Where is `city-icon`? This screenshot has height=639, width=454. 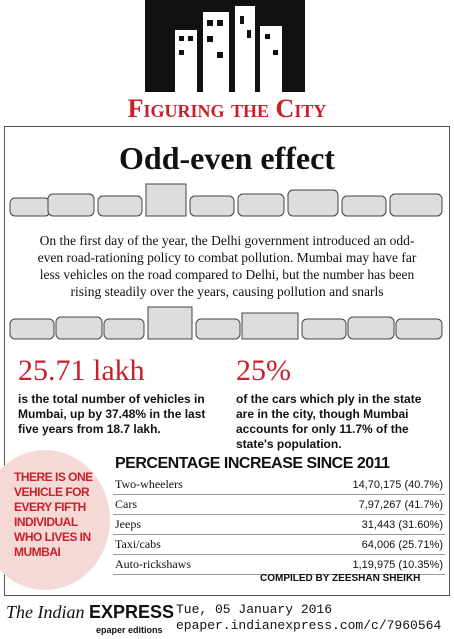 city-icon is located at coordinates (225, 46).